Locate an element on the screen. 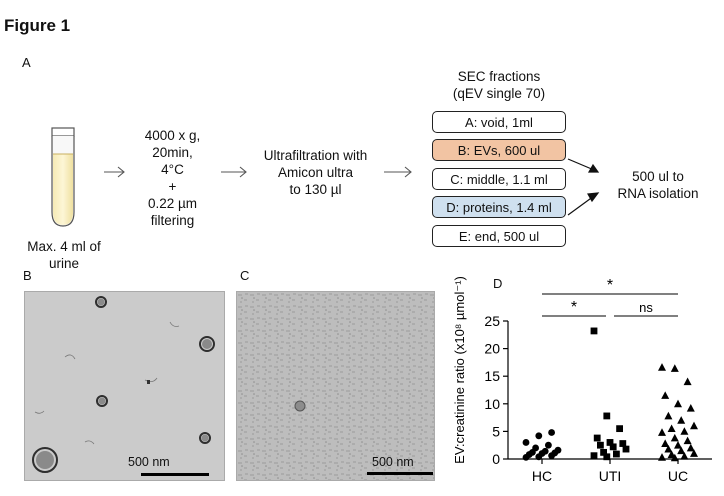  rna-isolation-label: 500 ul to RNA isolation is located at coordinates (658, 185).